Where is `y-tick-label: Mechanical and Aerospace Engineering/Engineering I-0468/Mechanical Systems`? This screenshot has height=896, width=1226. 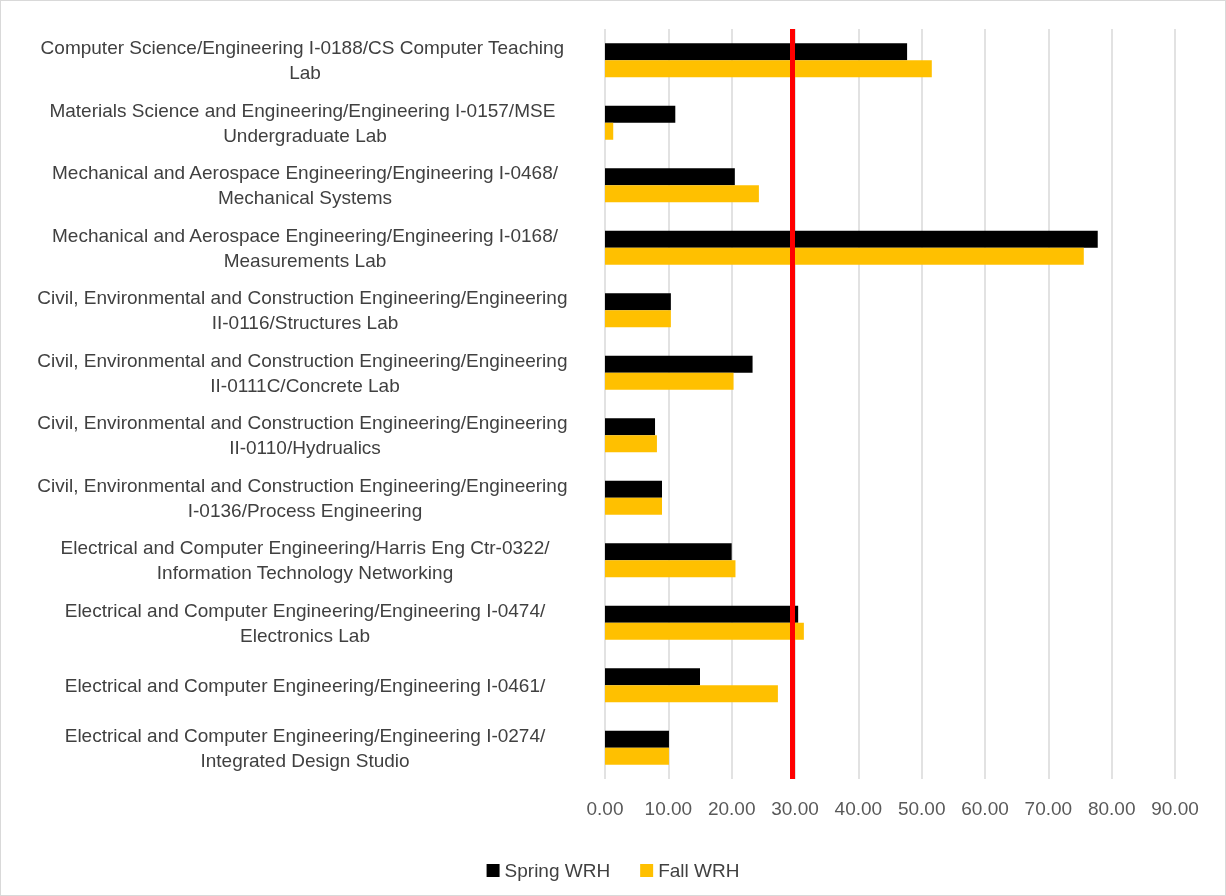
y-tick-label: Mechanical and Aerospace Engineering/Engineering I-0468/Mechanical Systems is located at coordinates (305, 185).